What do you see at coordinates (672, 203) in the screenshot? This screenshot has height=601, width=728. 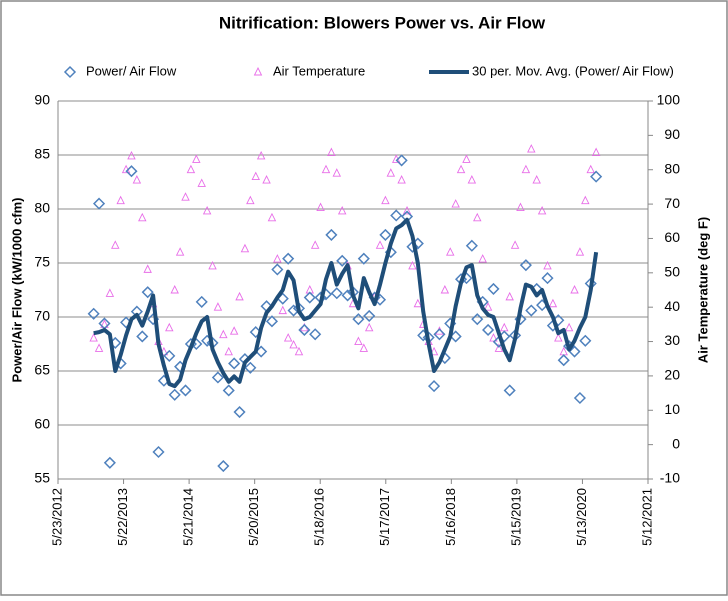 I see `y2-tick-label: 70` at bounding box center [672, 203].